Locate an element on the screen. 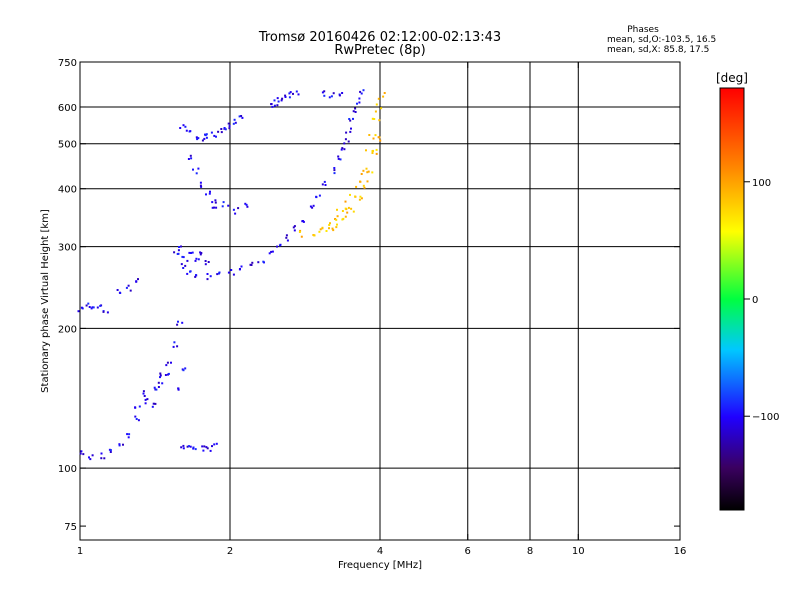 This screenshot has height=600, width=800. y-tick-label: 100 is located at coordinates (67, 469).